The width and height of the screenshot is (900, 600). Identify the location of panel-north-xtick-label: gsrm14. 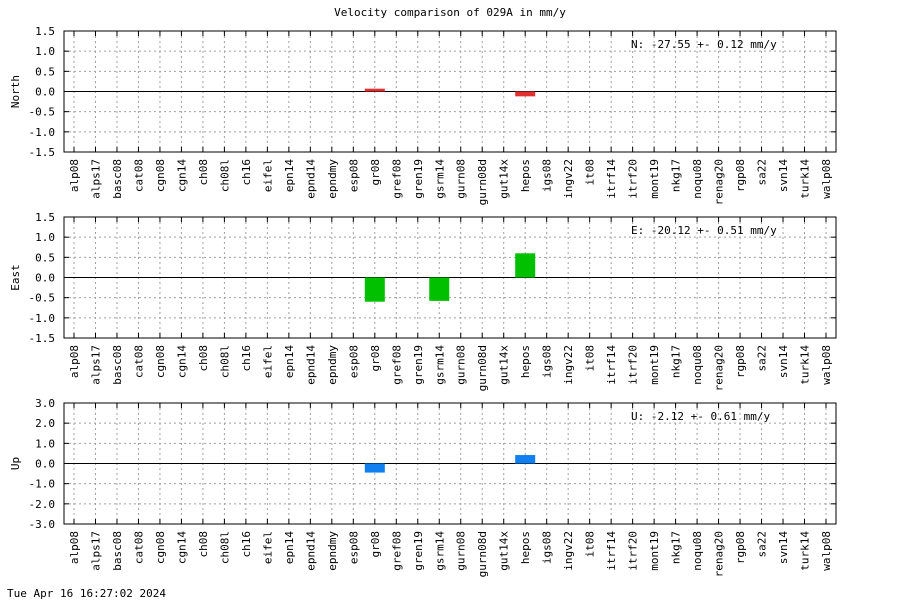
(439, 179).